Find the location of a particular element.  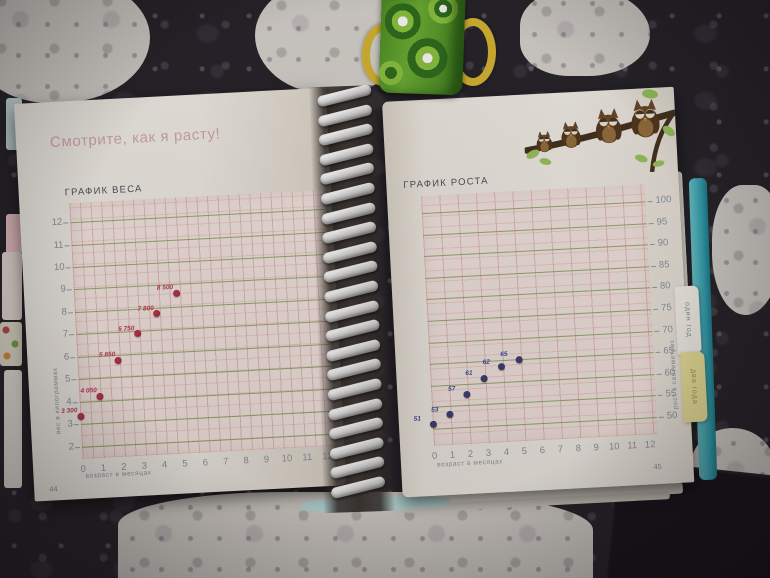

data-point-label: 7 800 is located at coordinates (145, 308).